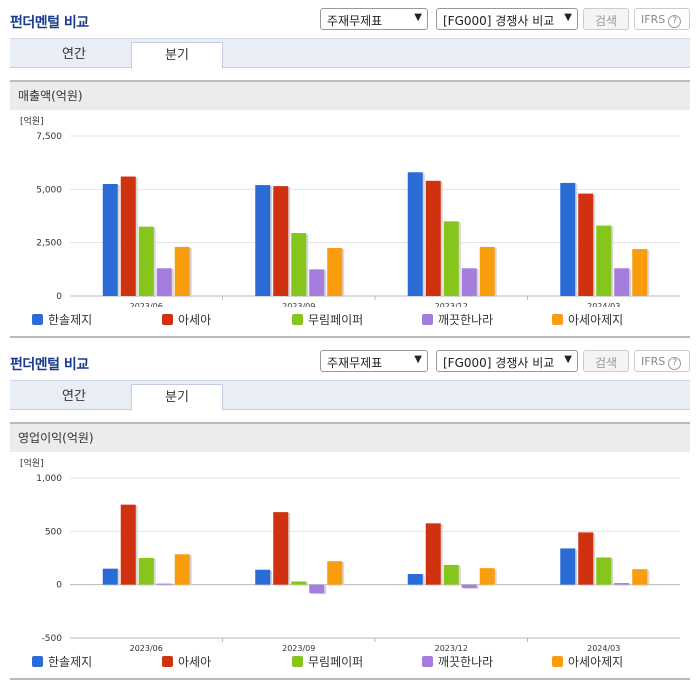 This screenshot has width=696, height=684. Describe the element at coordinates (336, 320) in the screenshot. I see `legend-label: 무림페이퍼` at that location.